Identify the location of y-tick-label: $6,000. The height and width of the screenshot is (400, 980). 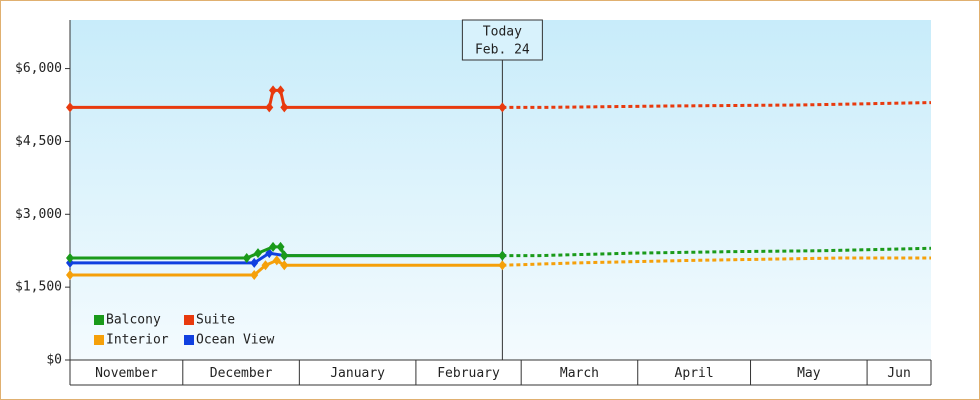
(38, 68).